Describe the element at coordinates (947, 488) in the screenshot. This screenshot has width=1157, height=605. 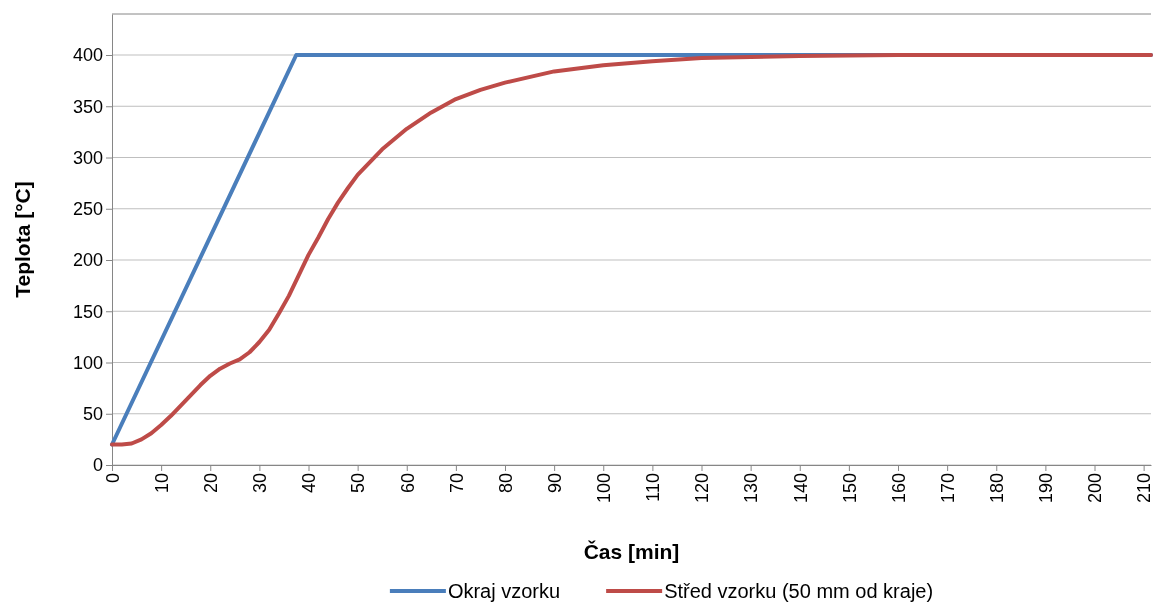
I see `x-tick-label: 170` at that location.